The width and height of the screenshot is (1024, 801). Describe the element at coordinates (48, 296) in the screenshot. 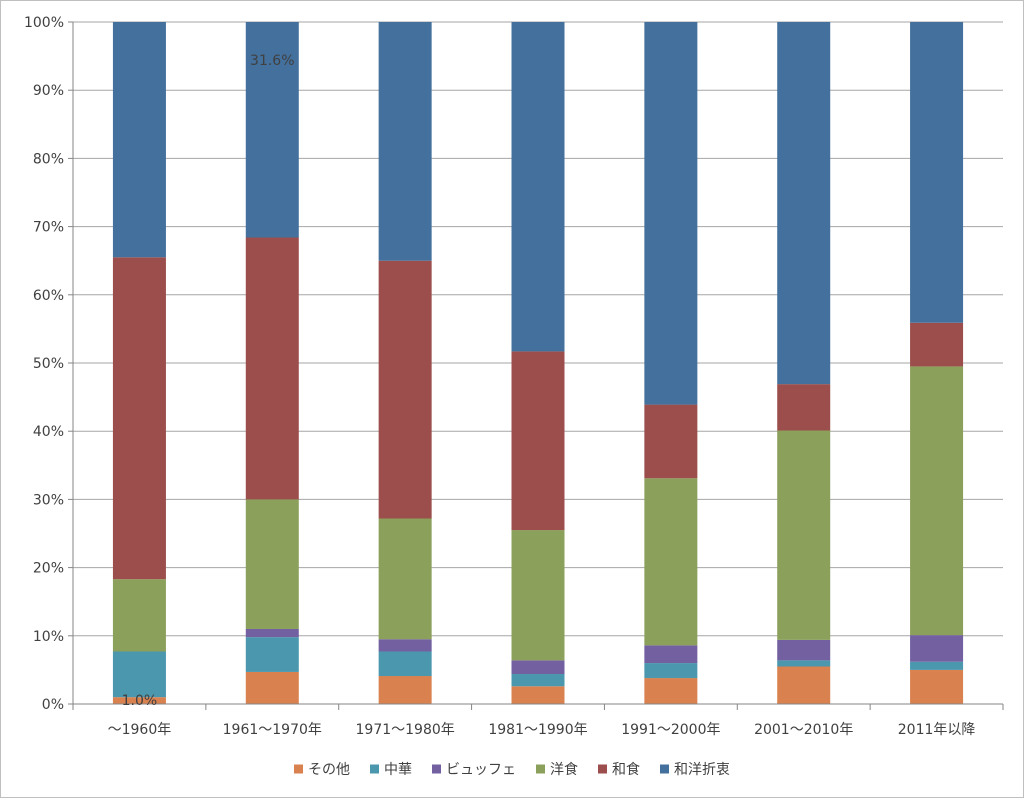

I see `y-tick-label: 60%` at that location.